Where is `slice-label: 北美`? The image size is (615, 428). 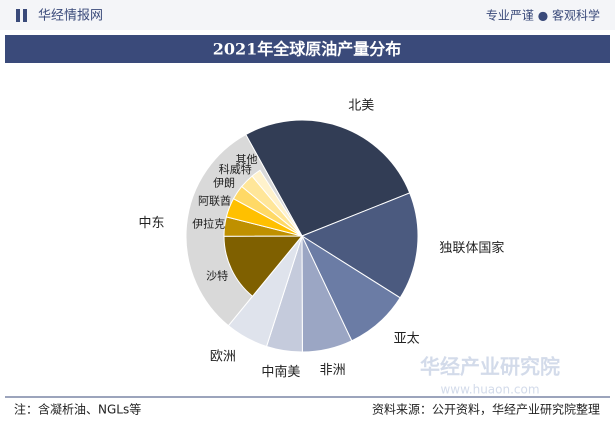 slice-label: 北美 is located at coordinates (361, 105).